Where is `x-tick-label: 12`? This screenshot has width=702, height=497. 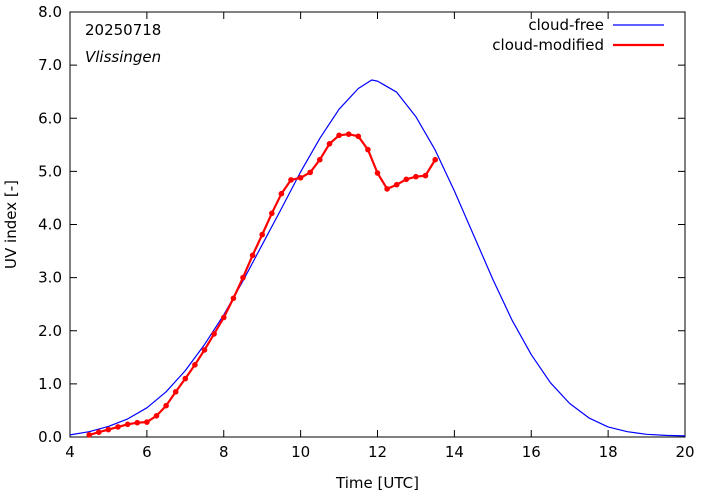 x-tick-label: 12 is located at coordinates (377, 452).